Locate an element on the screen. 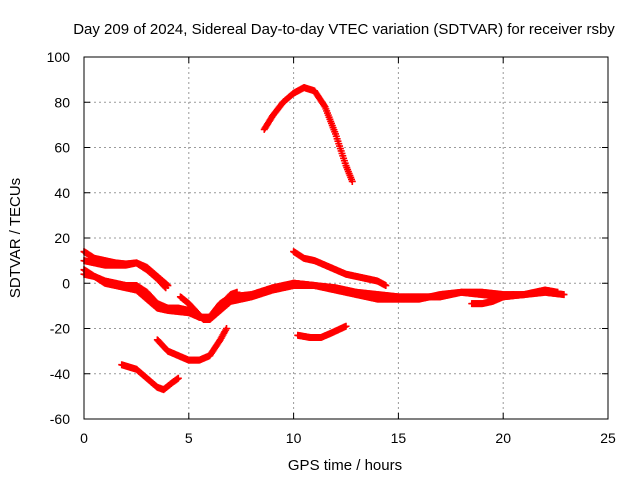  y-tick-label: 40 is located at coordinates (62, 193).